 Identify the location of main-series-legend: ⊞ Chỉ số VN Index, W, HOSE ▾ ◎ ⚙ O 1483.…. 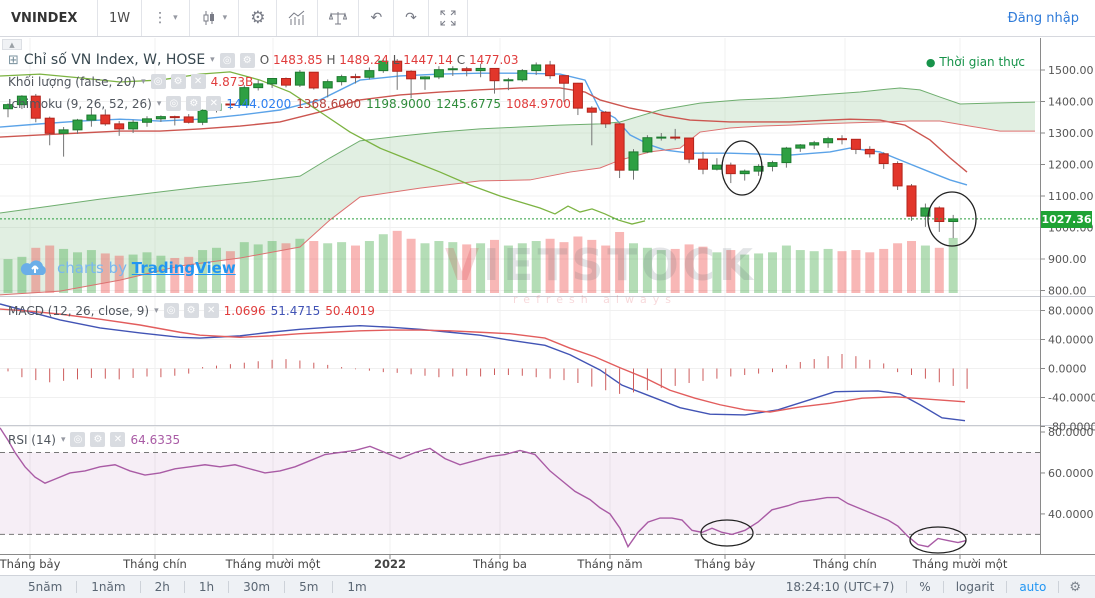
(263, 60).